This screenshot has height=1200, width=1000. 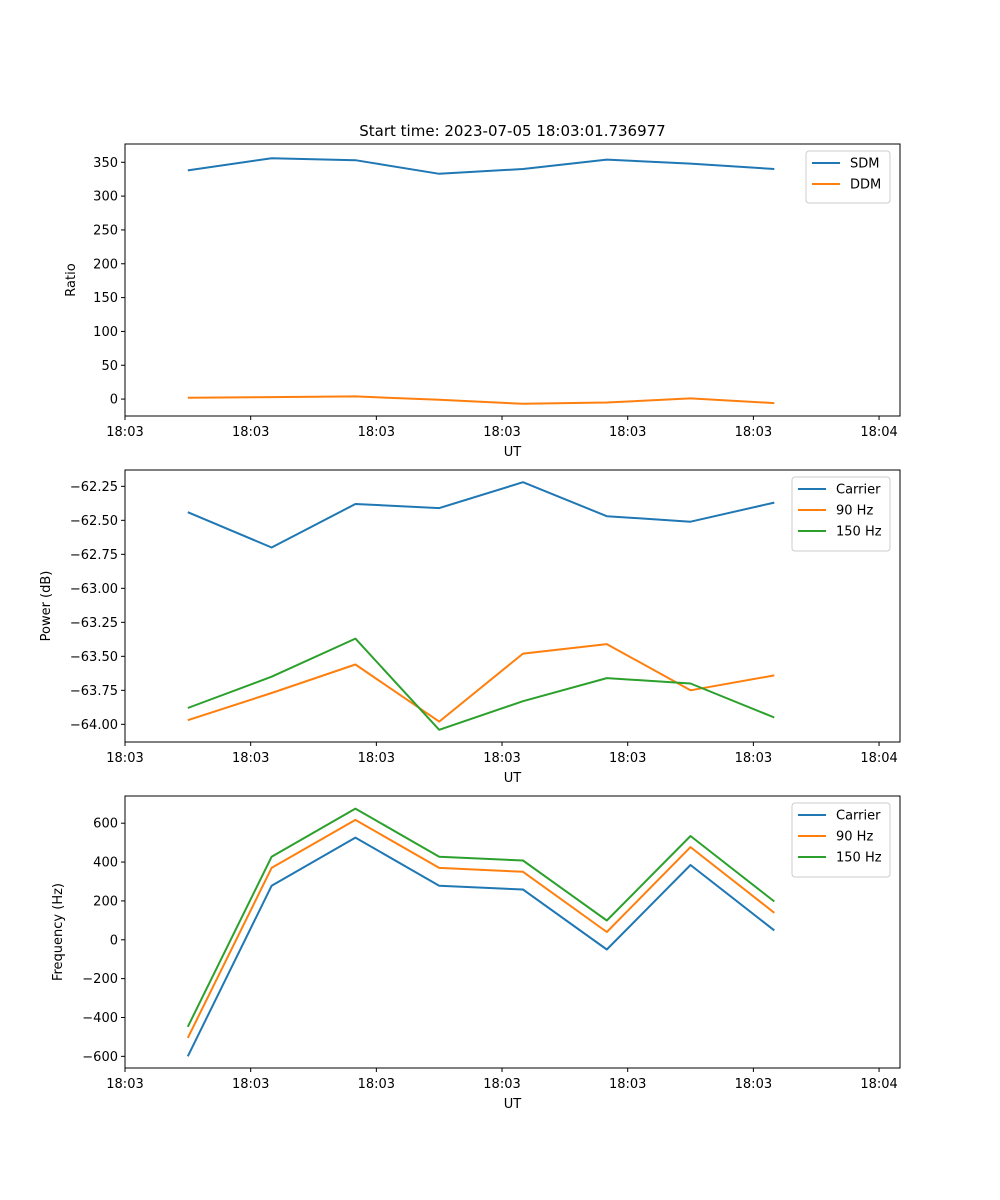 What do you see at coordinates (71, 279) in the screenshot?
I see `y-axis-label: Ratio` at bounding box center [71, 279].